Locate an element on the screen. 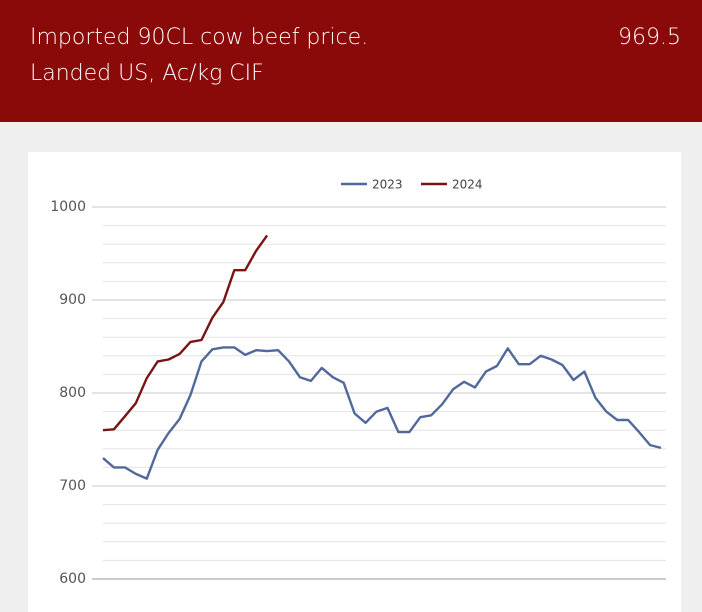 This screenshot has height=612, width=702. latest-value: 969.5 is located at coordinates (649, 37).